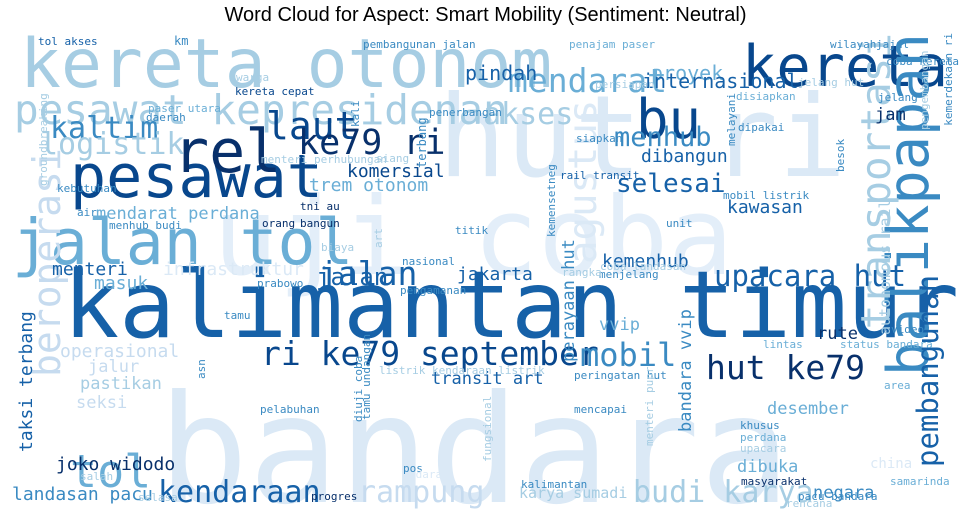 The width and height of the screenshot is (971, 519). Describe the element at coordinates (113, 367) in the screenshot. I see `cloud-word: jalur` at that location.